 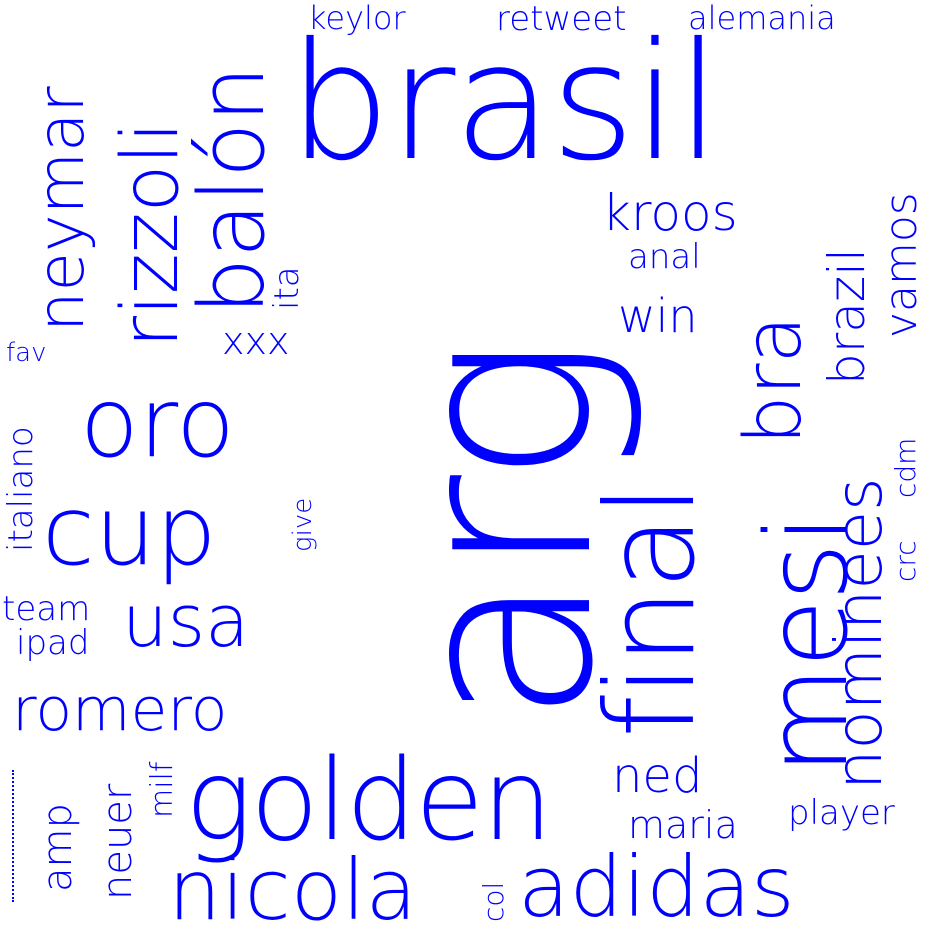 What do you see at coordinates (762, 18) in the screenshot?
I see `word-alemania: alemania` at bounding box center [762, 18].